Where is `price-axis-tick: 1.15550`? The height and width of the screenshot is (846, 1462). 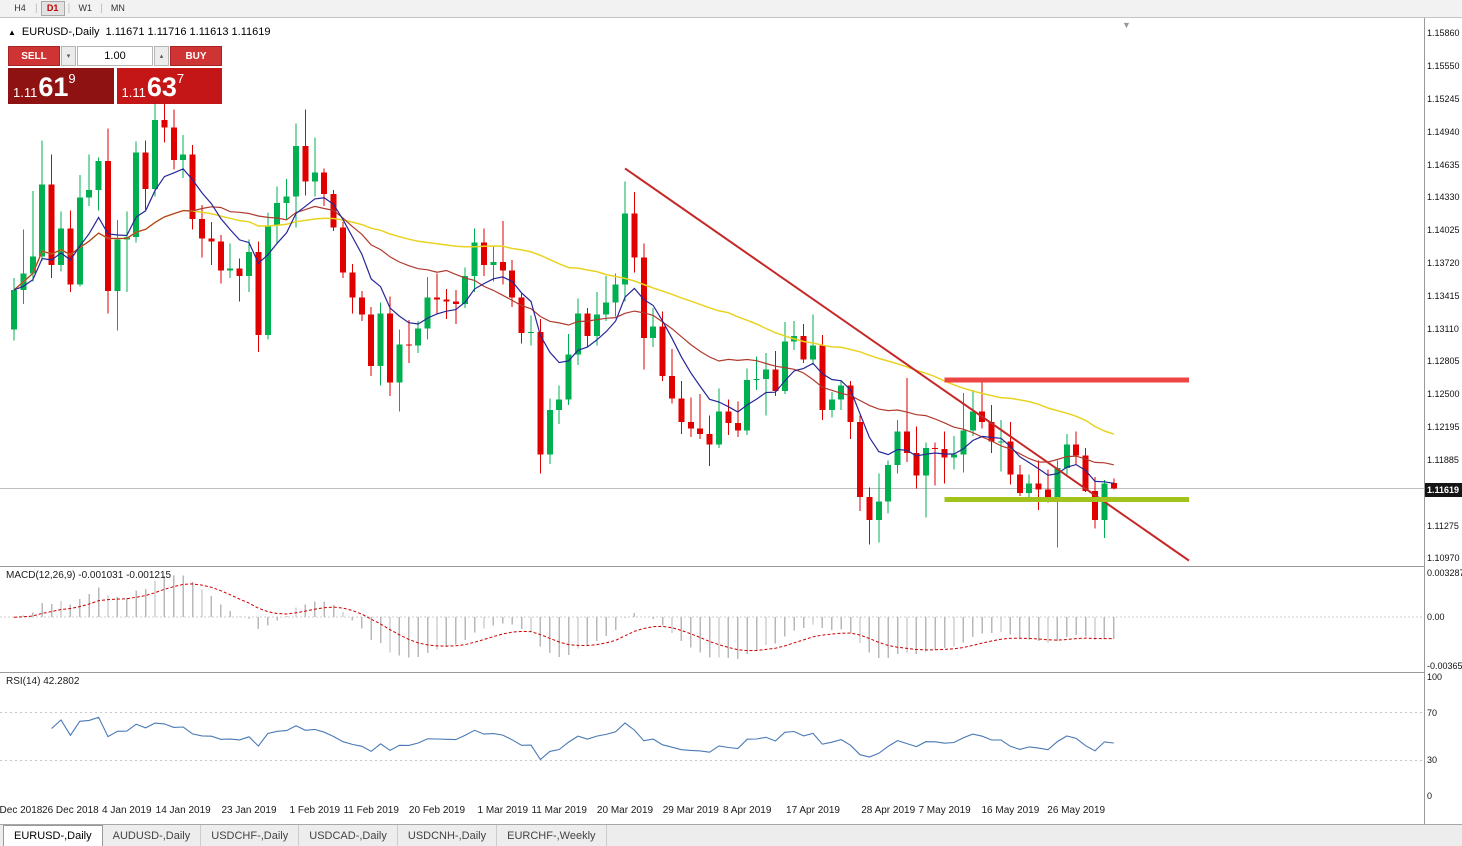
price-axis-tick: 1.15550 is located at coordinates (1443, 66).